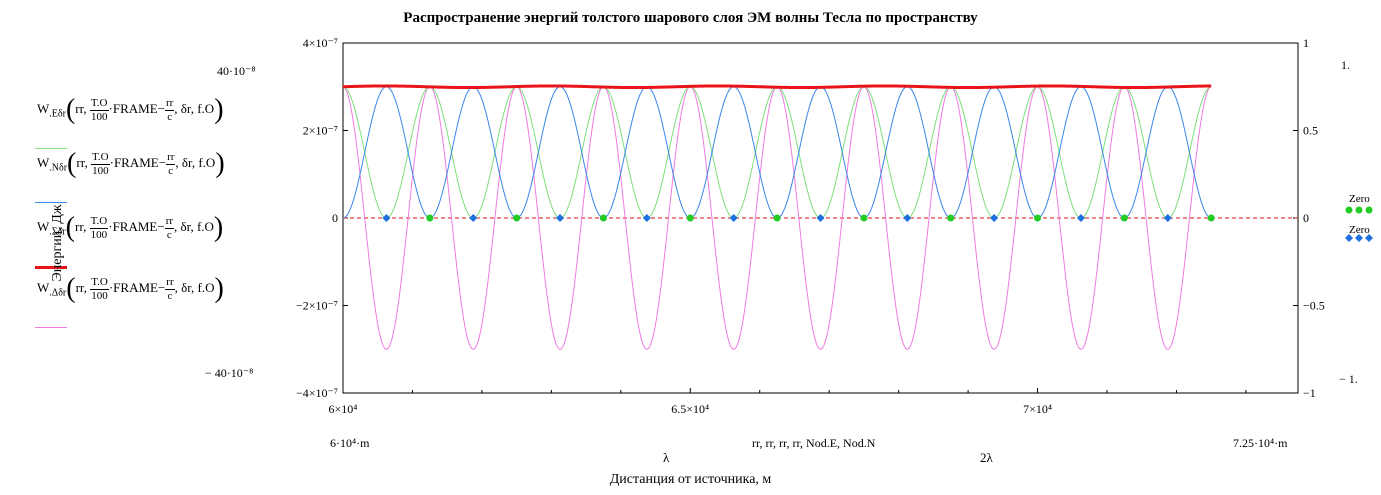  What do you see at coordinates (690, 479) in the screenshot?
I see `x-axis-label: Дистанция от источника, м` at bounding box center [690, 479].